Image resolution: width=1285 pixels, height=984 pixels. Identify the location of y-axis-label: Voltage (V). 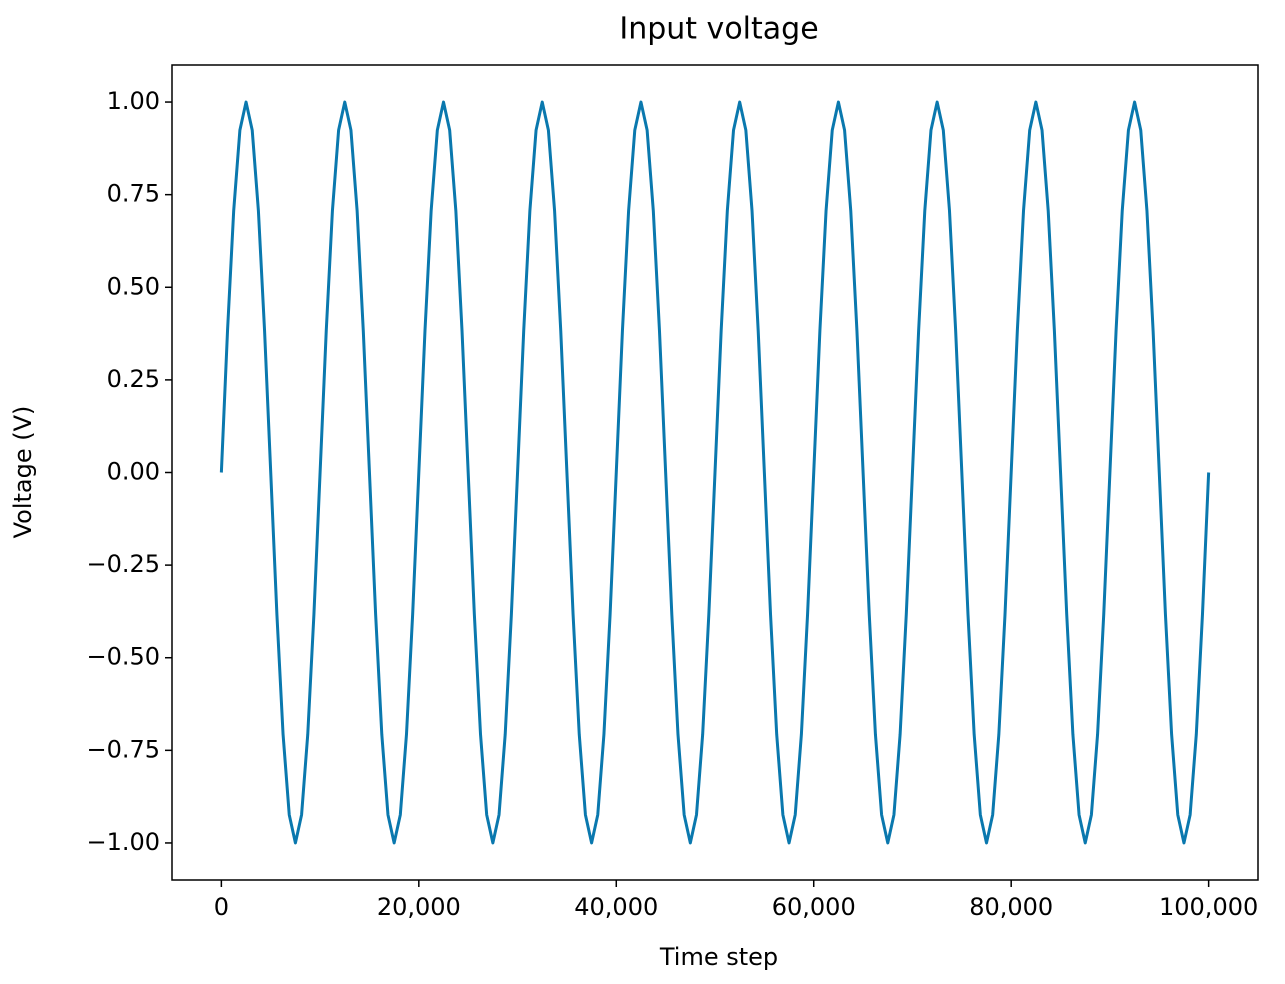
(23, 472).